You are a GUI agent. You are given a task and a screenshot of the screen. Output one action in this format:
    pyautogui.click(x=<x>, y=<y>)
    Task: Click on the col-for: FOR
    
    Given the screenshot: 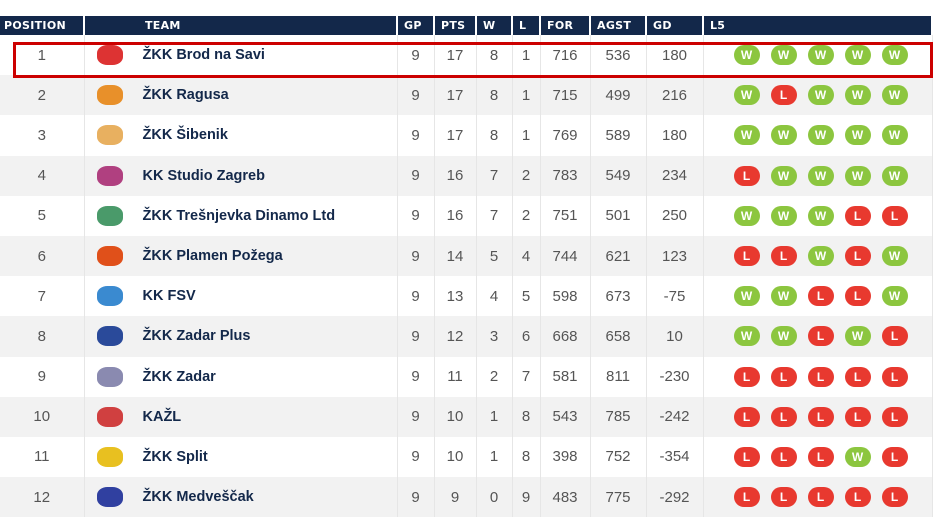 What is the action you would take?
    pyautogui.click(x=565, y=25)
    